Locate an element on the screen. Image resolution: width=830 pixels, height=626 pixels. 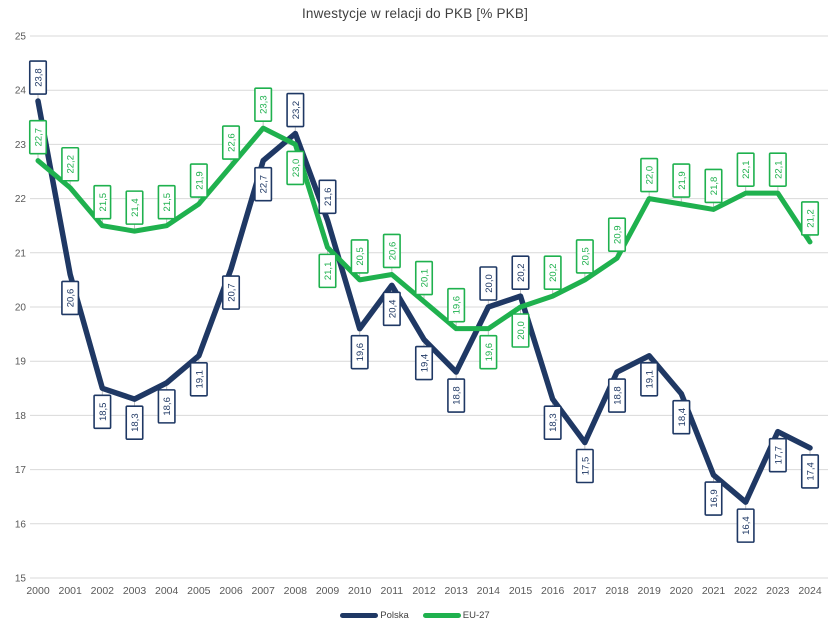
data-label-value: 21,4 is located at coordinates (135, 207).